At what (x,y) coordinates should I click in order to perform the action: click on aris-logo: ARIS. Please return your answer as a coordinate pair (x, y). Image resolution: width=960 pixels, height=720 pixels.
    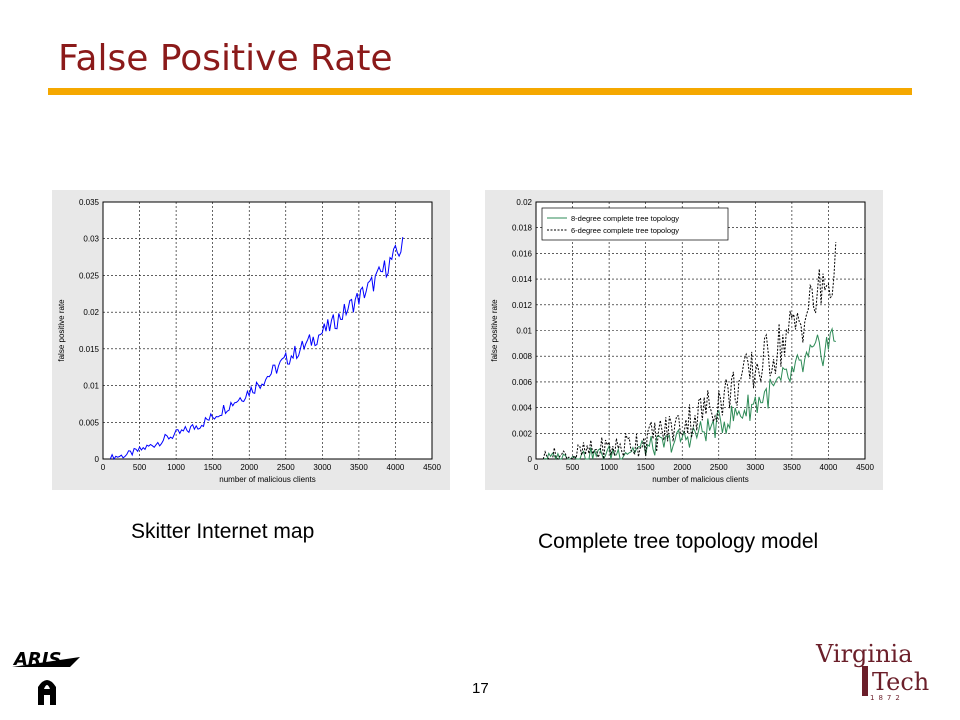
    Looking at the image, I should click on (46, 677).